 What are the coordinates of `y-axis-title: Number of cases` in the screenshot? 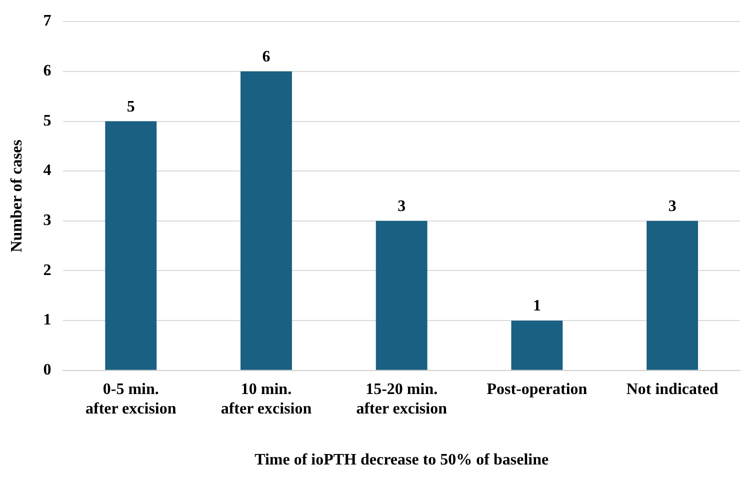 It's located at (17, 196).